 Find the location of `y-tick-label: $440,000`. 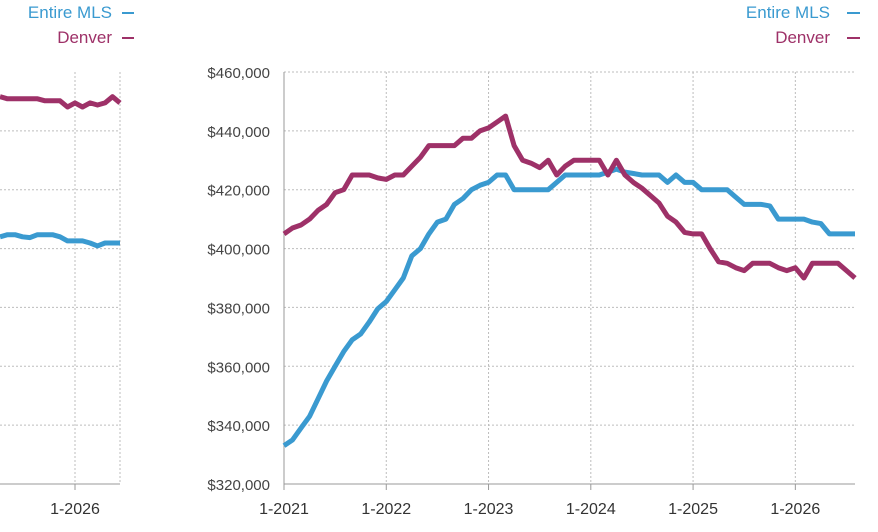

y-tick-label: $440,000 is located at coordinates (238, 132).